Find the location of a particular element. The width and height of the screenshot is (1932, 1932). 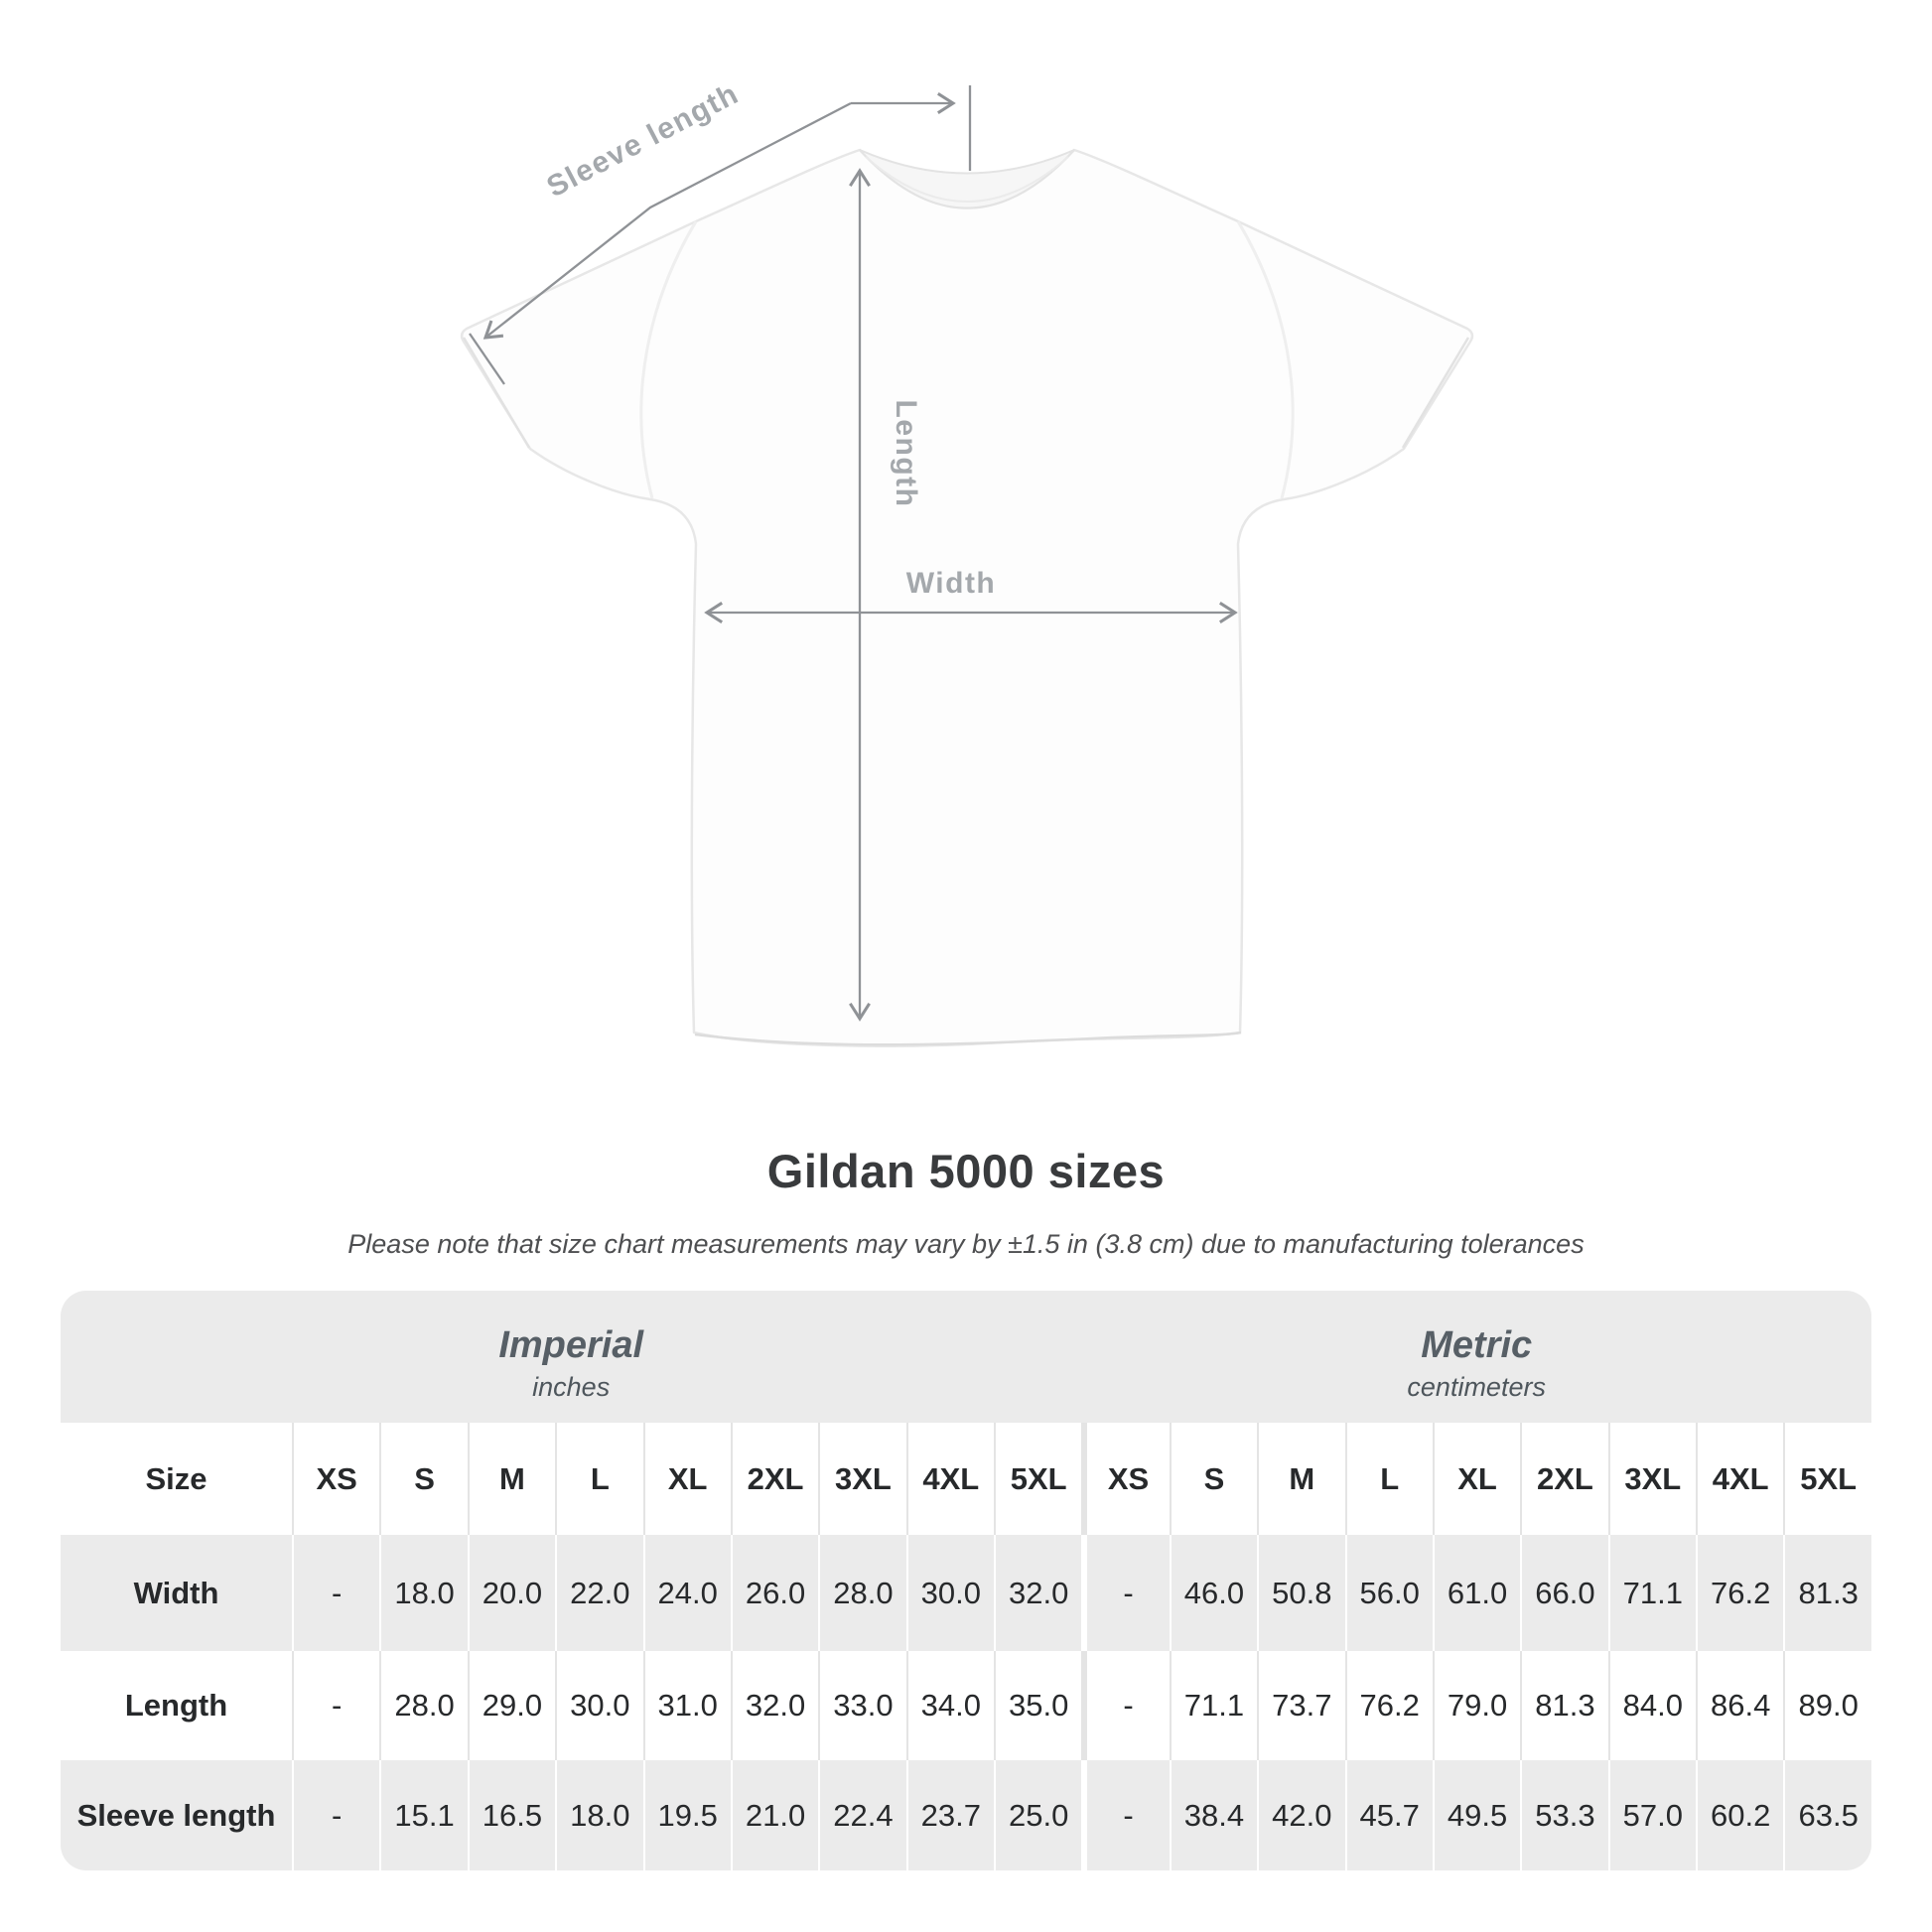

table-cell: 22.0 is located at coordinates (599, 1593).